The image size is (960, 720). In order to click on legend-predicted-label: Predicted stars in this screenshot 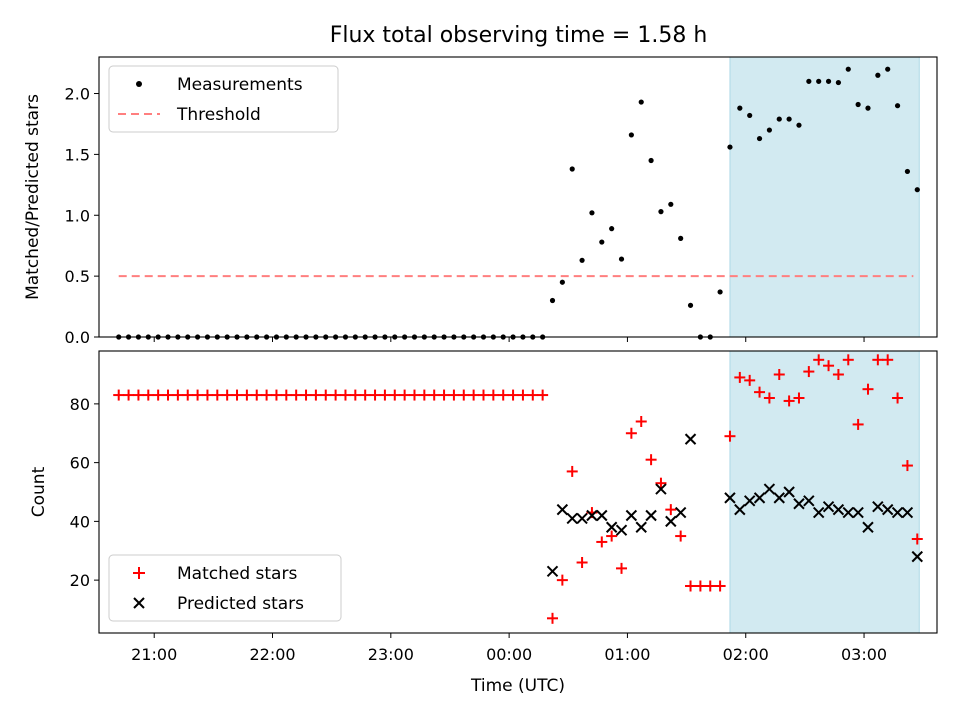, I will do `click(240, 604)`.